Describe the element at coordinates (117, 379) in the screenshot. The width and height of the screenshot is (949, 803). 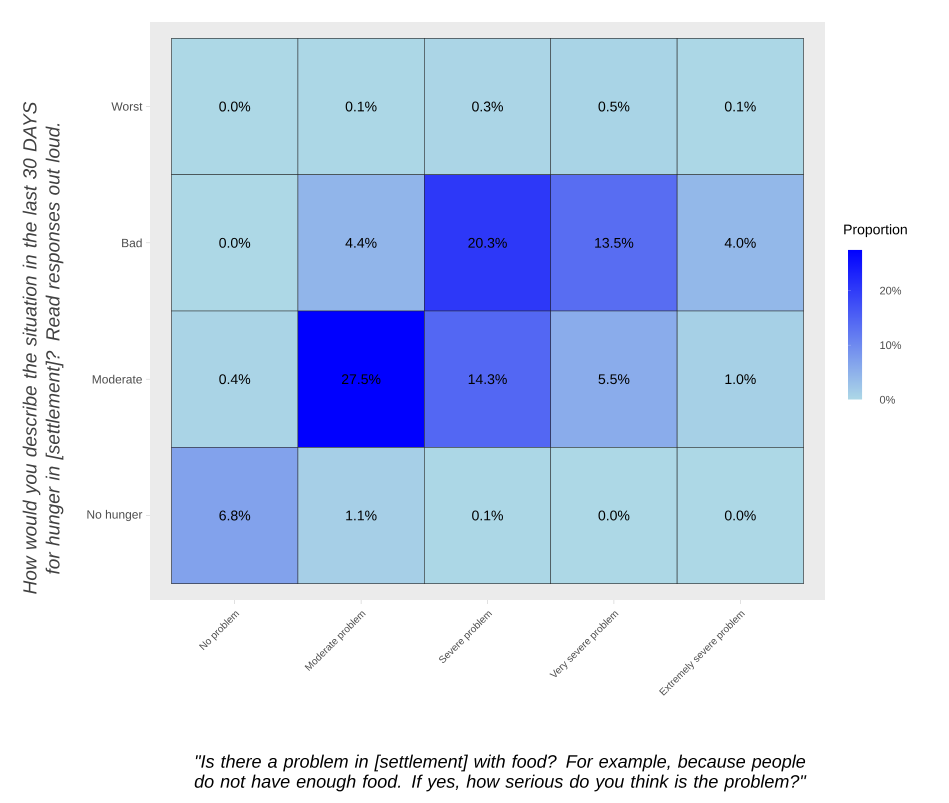
I see `y-tick-label: Moderate` at that location.